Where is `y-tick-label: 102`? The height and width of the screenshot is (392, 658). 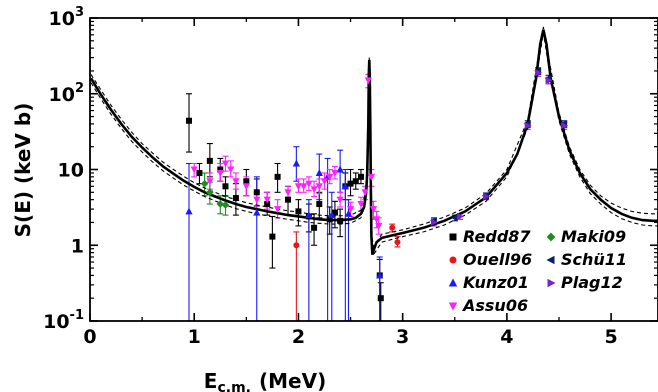
y-tick-label: 102 is located at coordinates (67, 93).